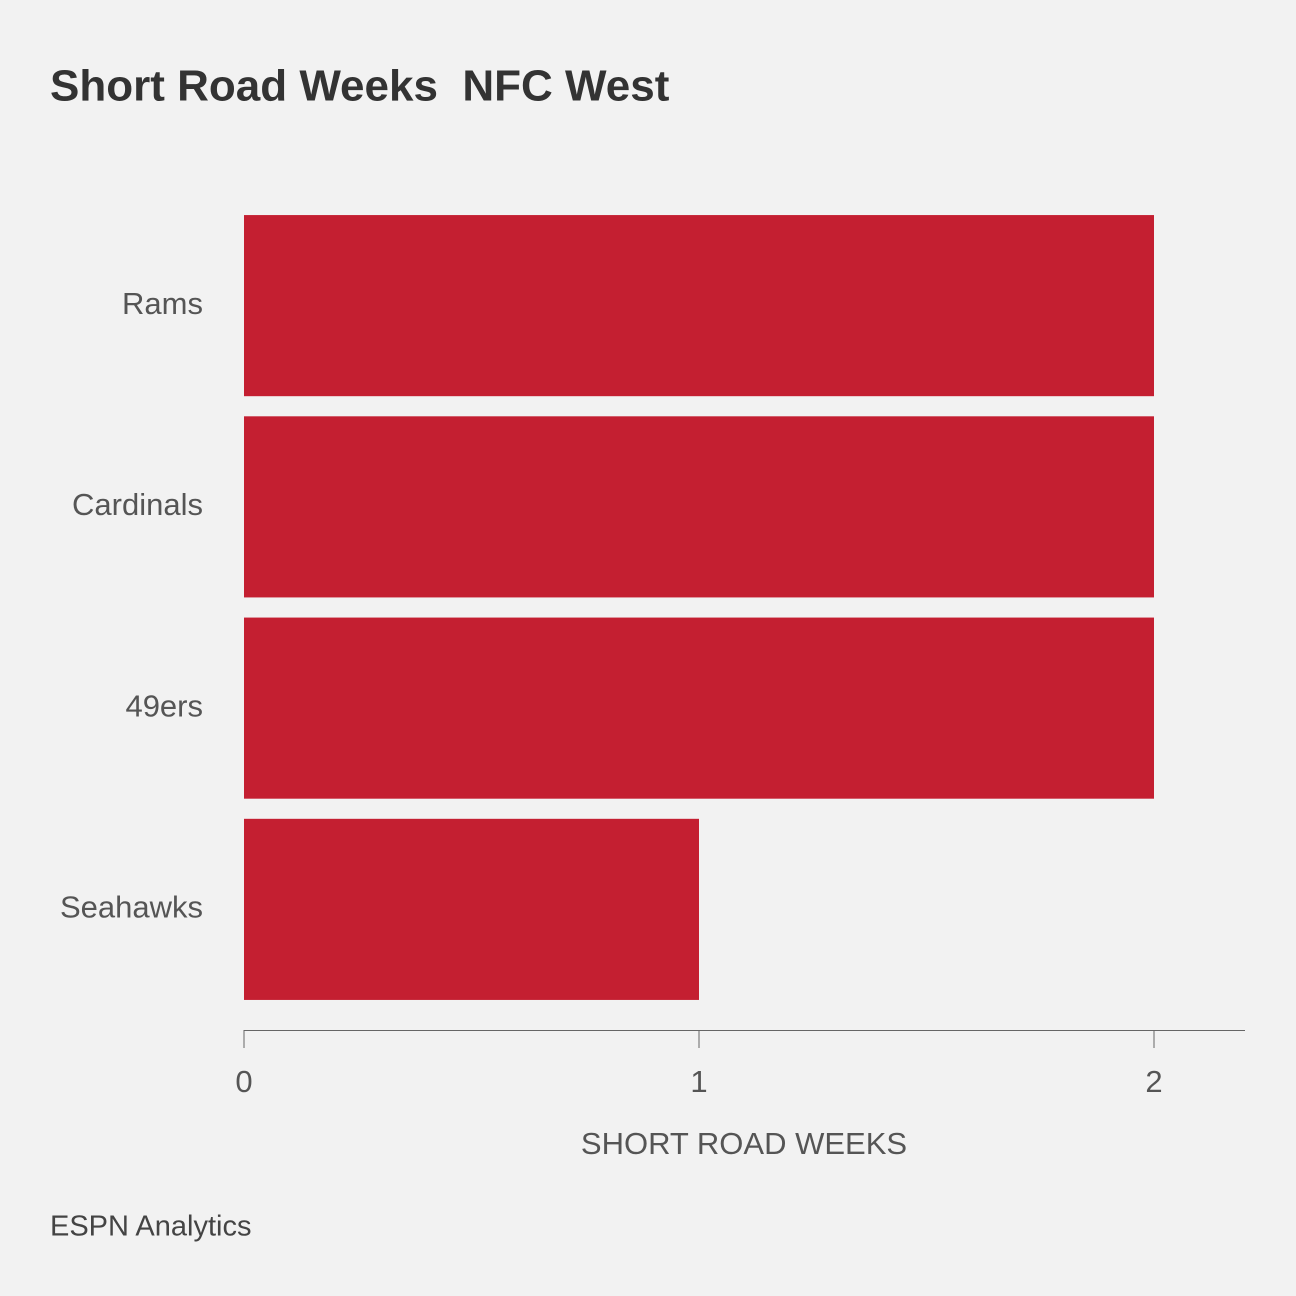 The height and width of the screenshot is (1296, 1296). Describe the element at coordinates (243, 1081) in the screenshot. I see `x-tick-label: 0` at that location.